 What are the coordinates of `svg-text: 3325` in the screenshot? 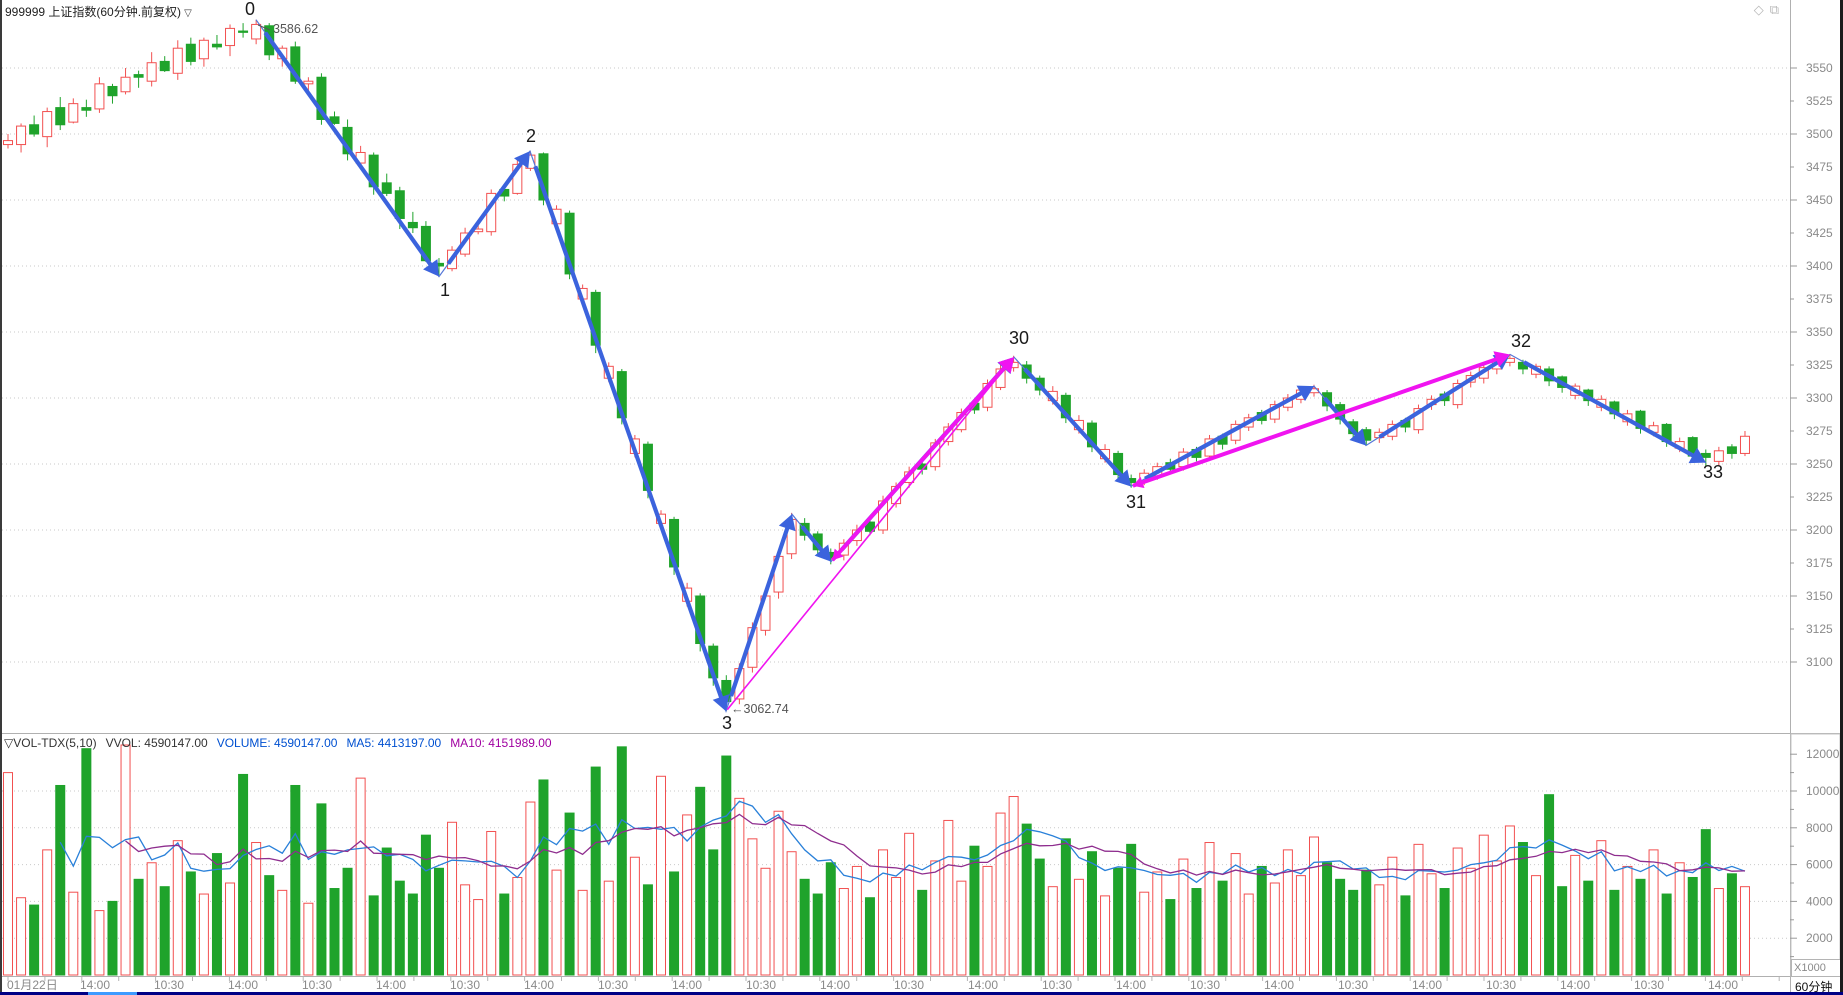 It's located at (1819, 365).